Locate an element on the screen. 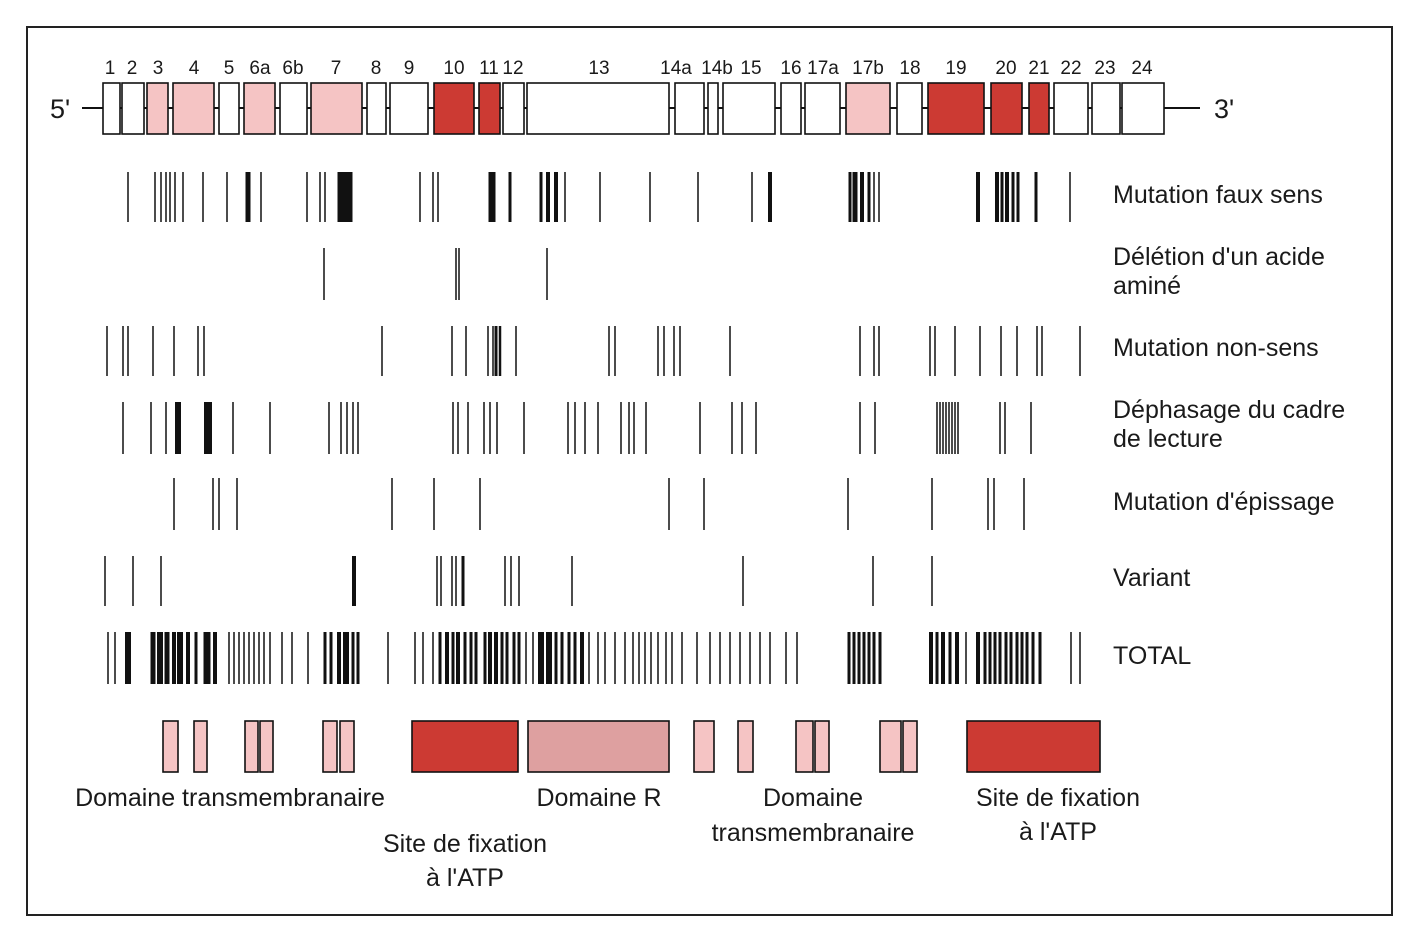  domain-label-nbd1: Site de fixation à l'ATP is located at coordinates (465, 861).